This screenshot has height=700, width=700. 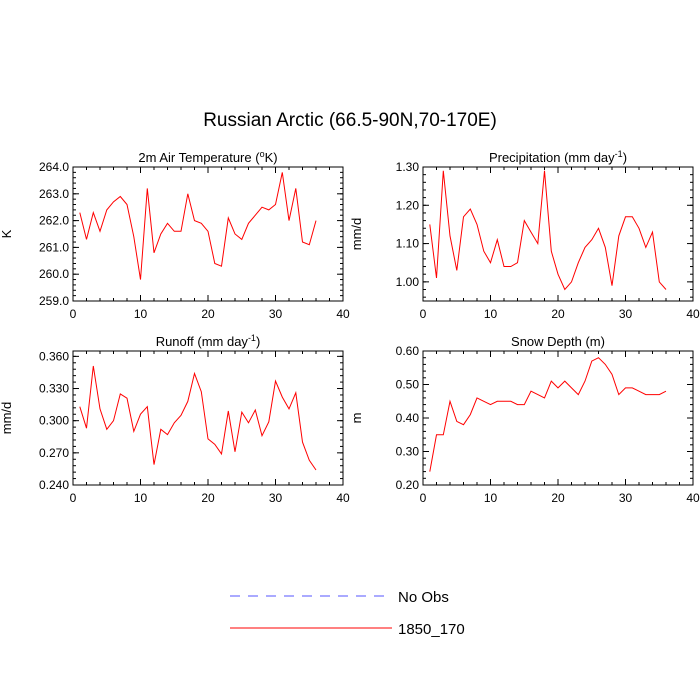 What do you see at coordinates (347, 613) in the screenshot?
I see `legend: No Obs 1850_170` at bounding box center [347, 613].